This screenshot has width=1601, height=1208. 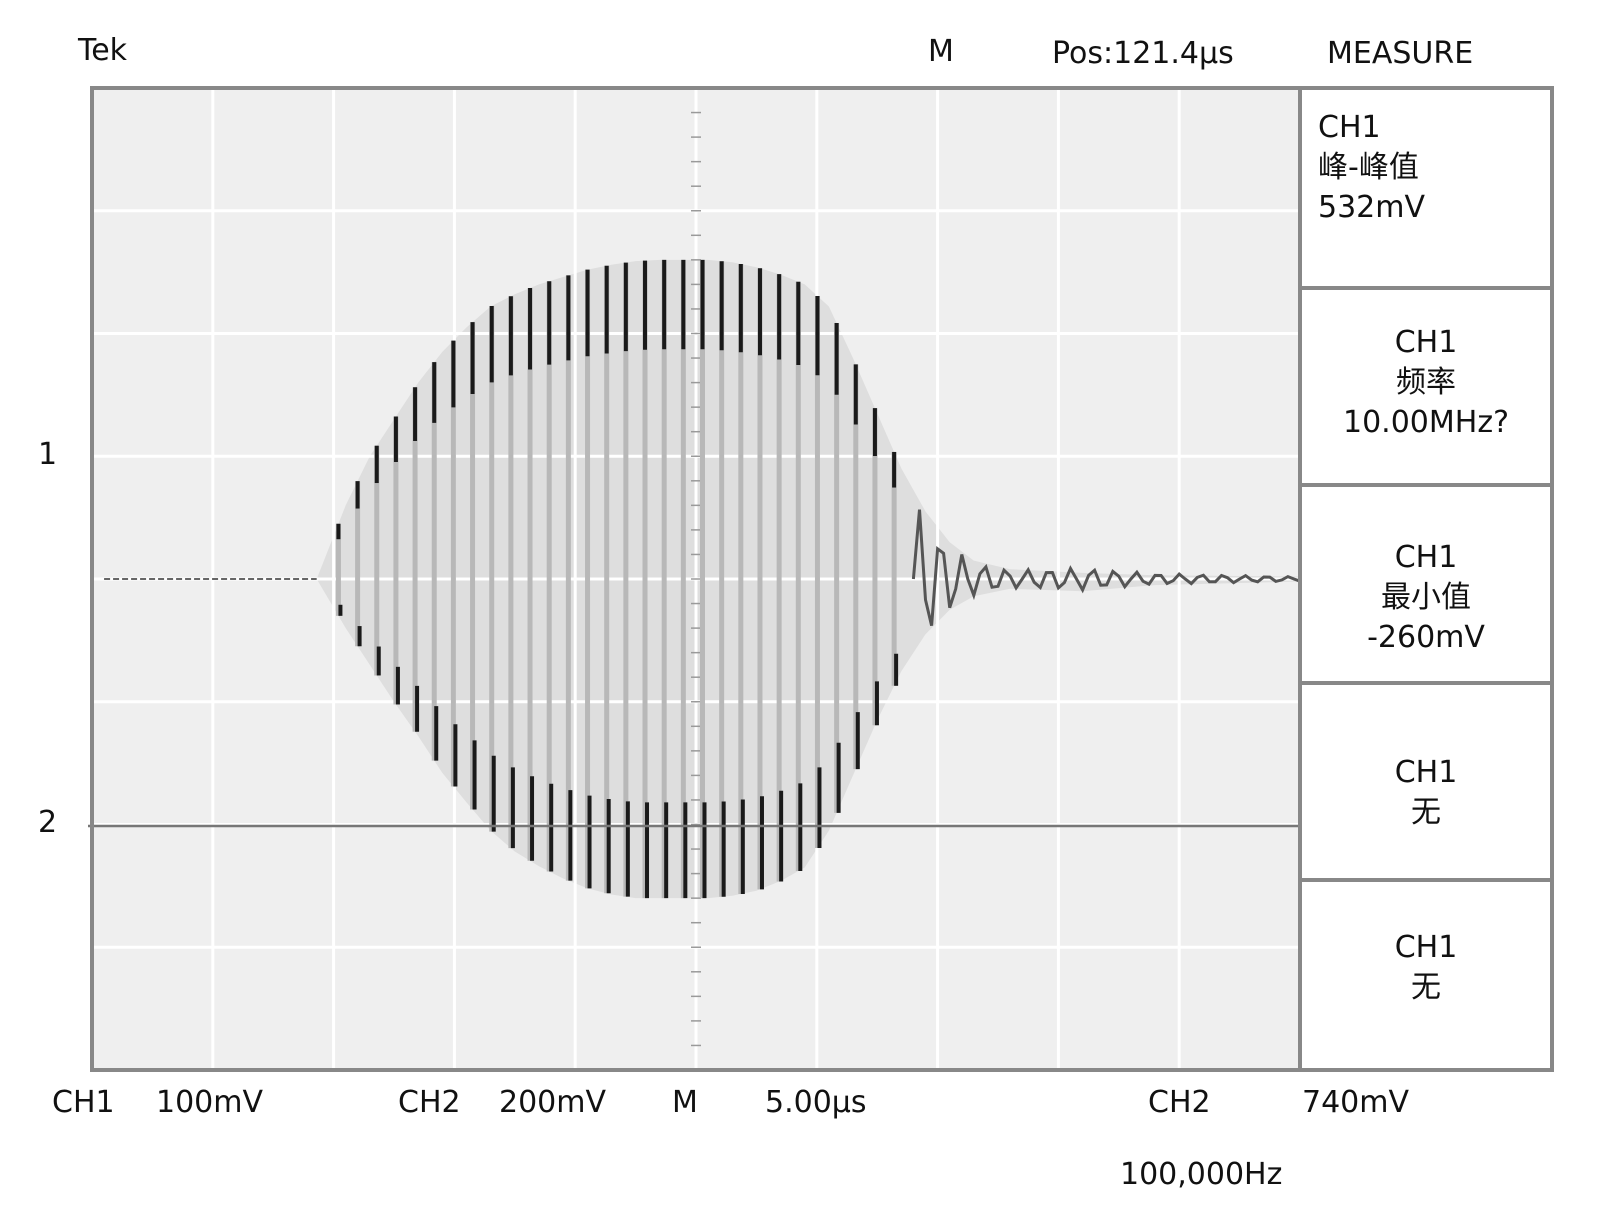 I want to click on measure-slot-1: CH1 峰-峰值 532mV, so click(x=1418, y=168).